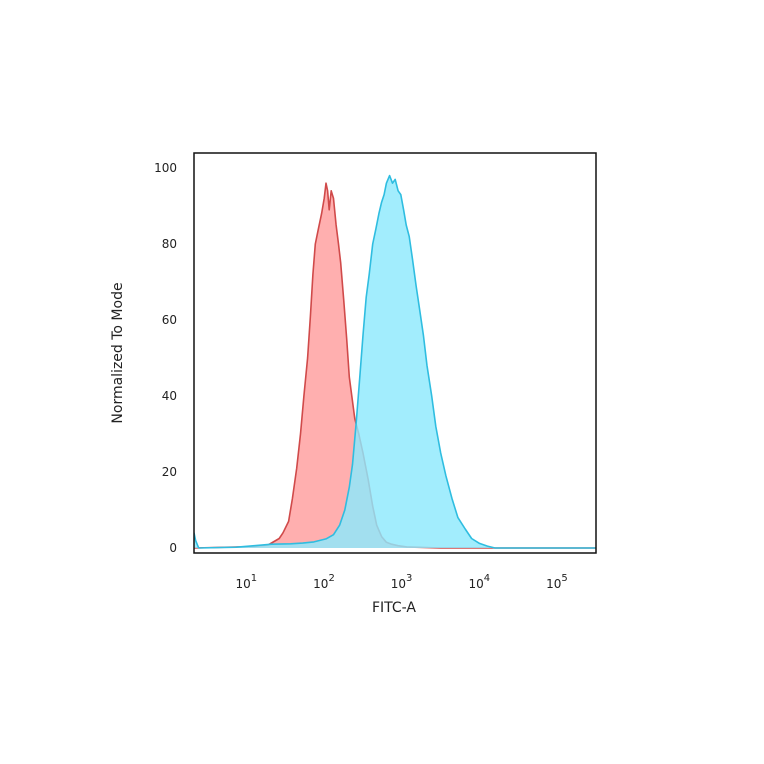 Image resolution: width=764 pixels, height=764 pixels. I want to click on x-axis-title: FITC-A, so click(394, 608).